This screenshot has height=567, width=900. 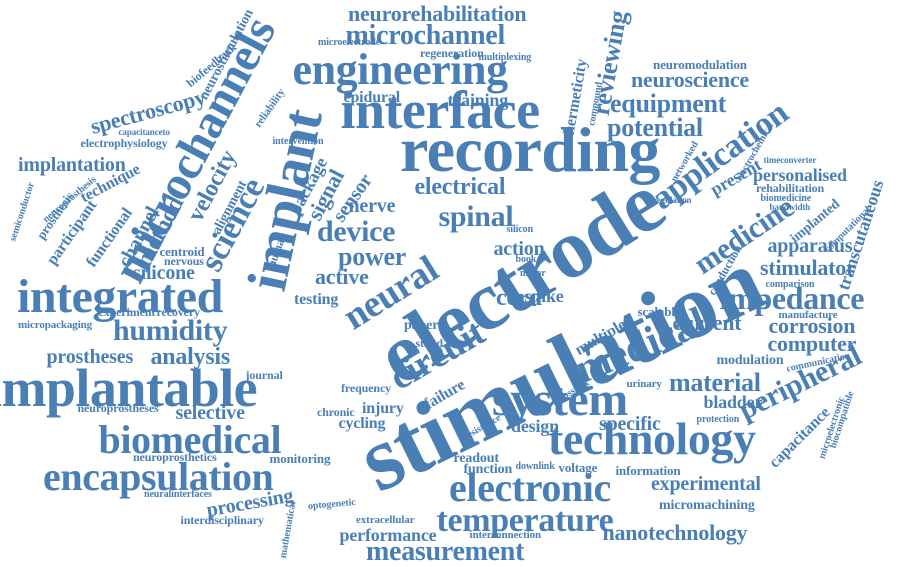 I want to click on word-neuroscience: neuroscience, so click(x=690, y=80).